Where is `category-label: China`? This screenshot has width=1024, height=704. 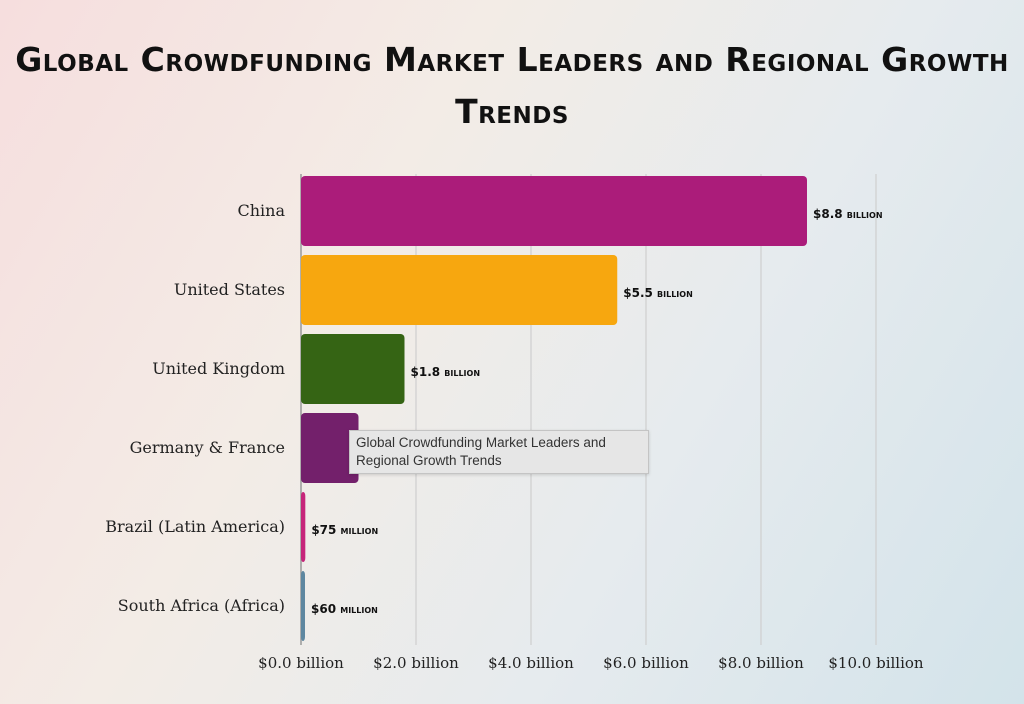 category-label: China is located at coordinates (261, 210).